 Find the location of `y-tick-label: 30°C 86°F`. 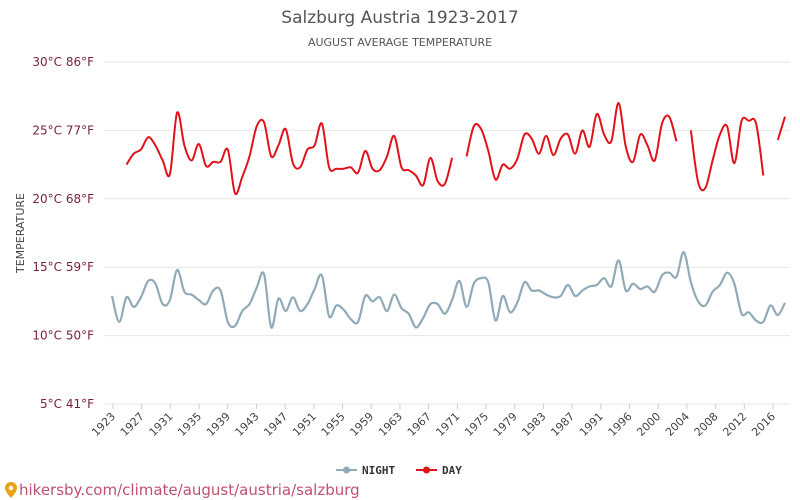

y-tick-label: 30°C 86°F is located at coordinates (63, 62).